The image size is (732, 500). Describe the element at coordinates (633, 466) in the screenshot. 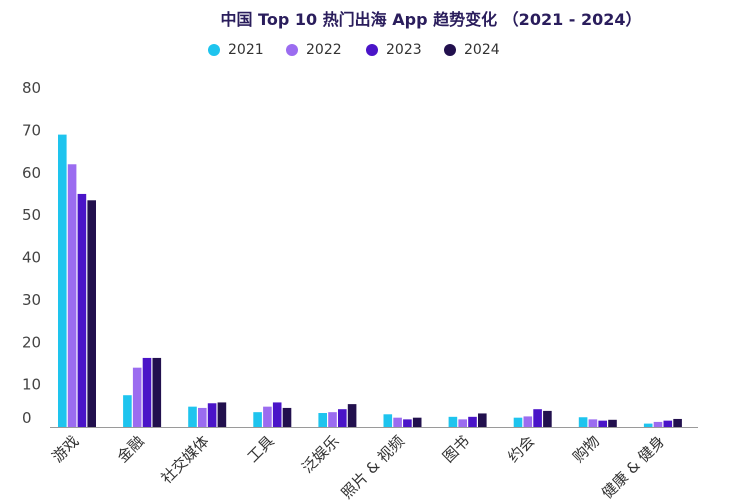

I see `x-tick-label: 健康 & 健身` at that location.